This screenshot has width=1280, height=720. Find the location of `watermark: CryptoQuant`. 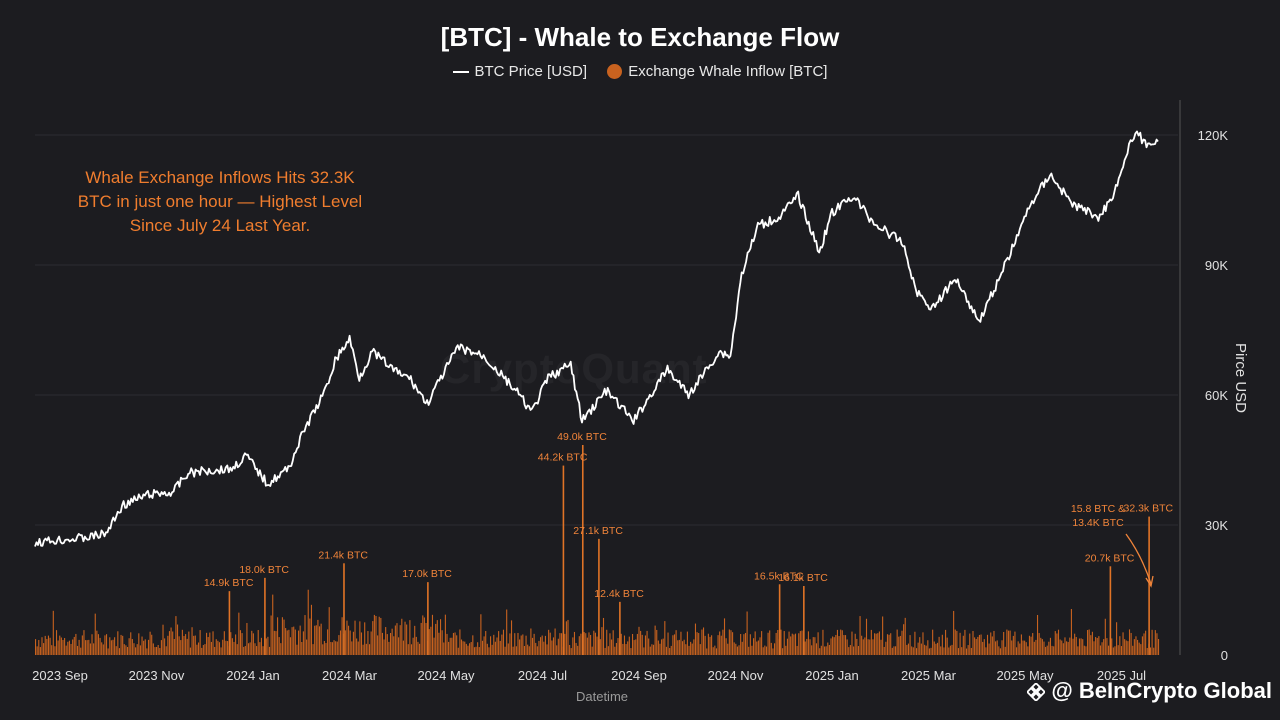

watermark: CryptoQuant is located at coordinates (574, 369).